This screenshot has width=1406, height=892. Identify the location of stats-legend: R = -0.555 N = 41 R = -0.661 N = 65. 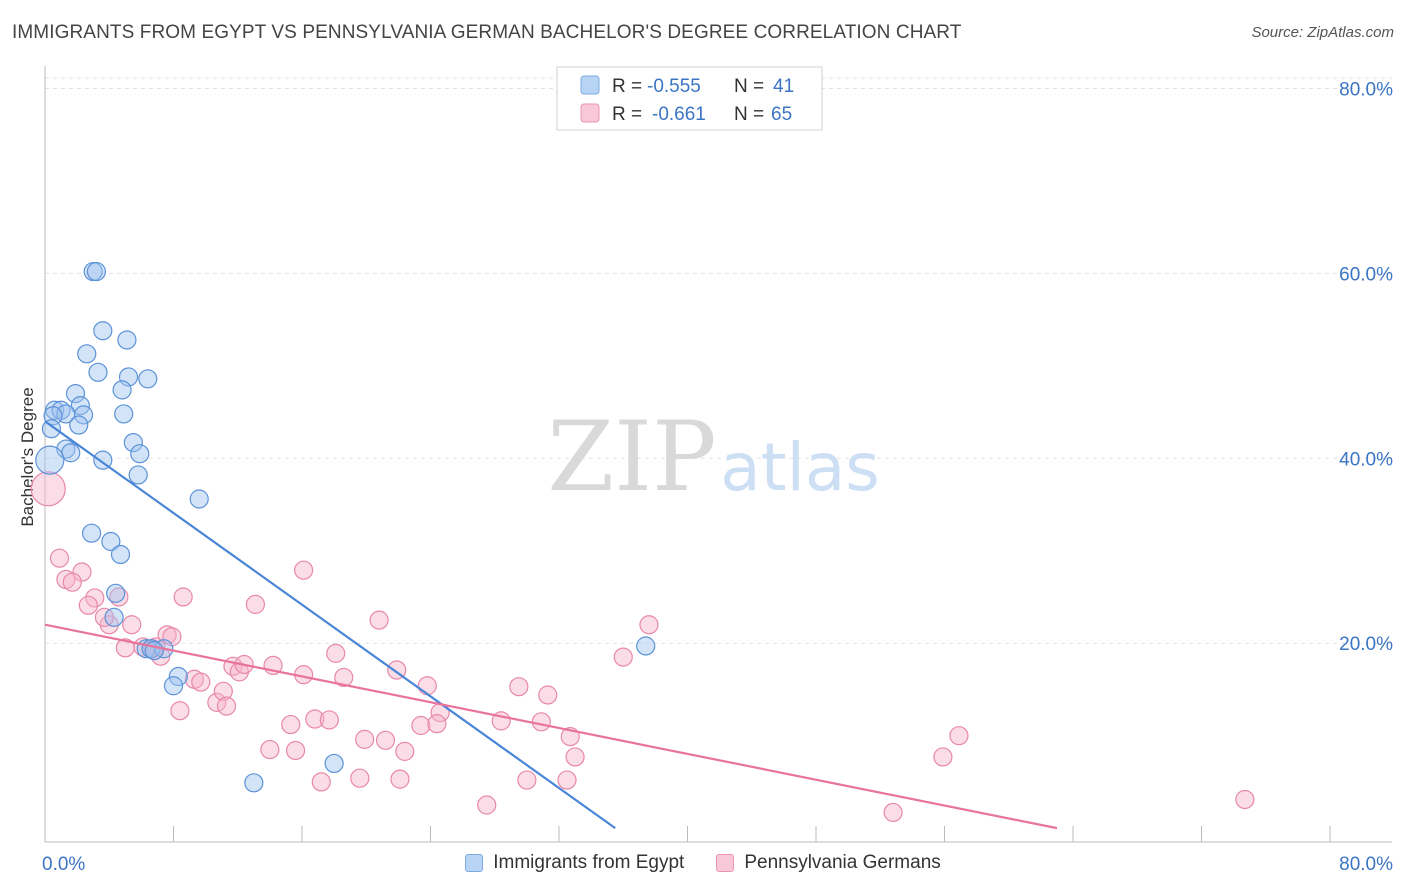
(689, 98).